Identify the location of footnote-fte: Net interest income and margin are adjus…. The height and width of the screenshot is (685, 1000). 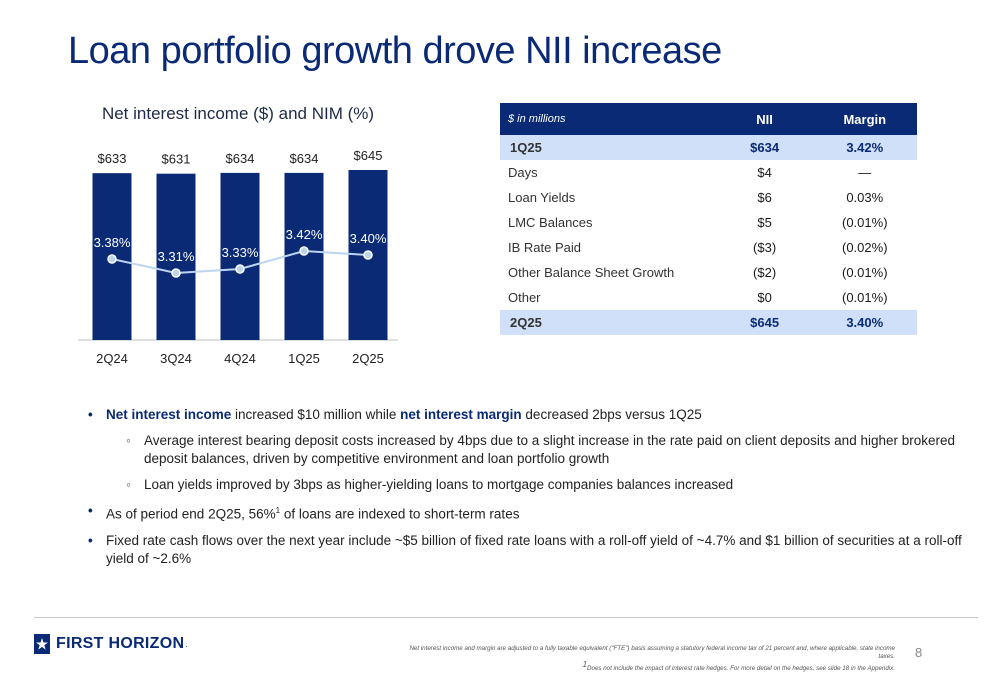
(652, 652).